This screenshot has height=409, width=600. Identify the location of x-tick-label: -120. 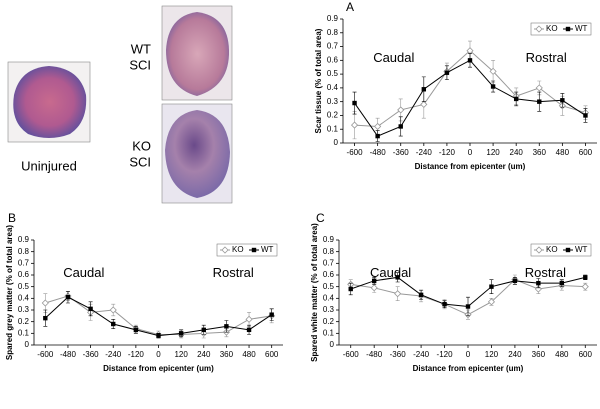
(445, 354).